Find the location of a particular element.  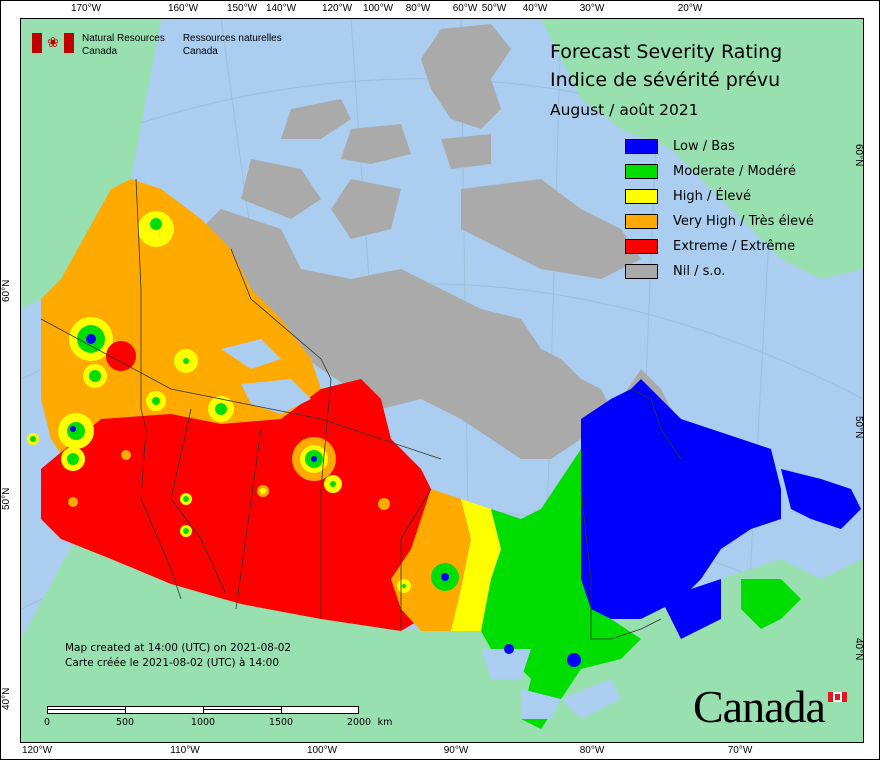

canada-wordmark: Canada is located at coordinates (759, 706).